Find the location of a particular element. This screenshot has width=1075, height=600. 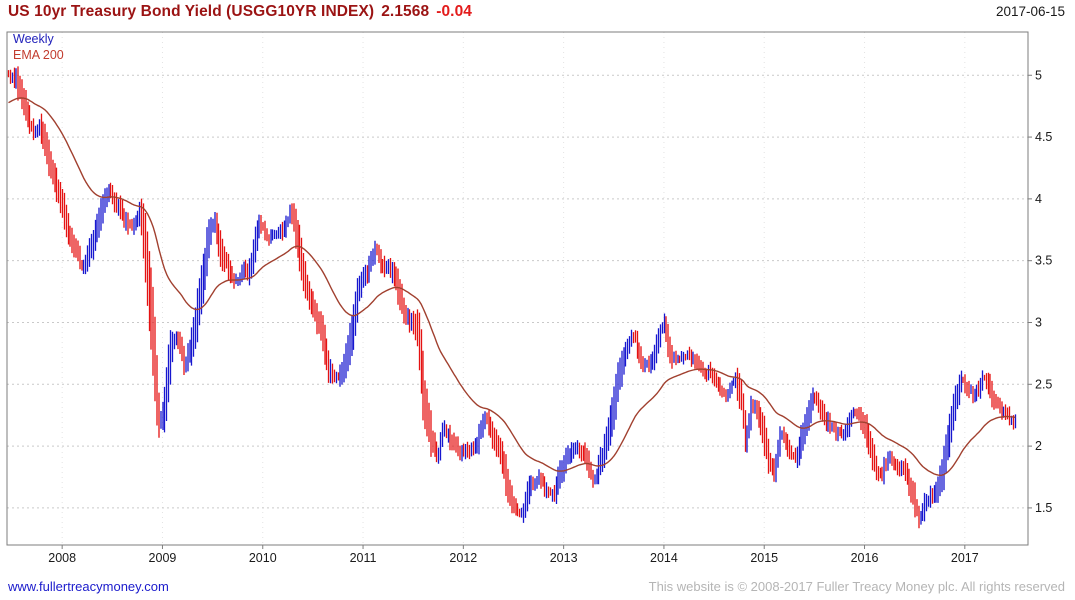

chart-date: 2017-06-15 is located at coordinates (1030, 11).